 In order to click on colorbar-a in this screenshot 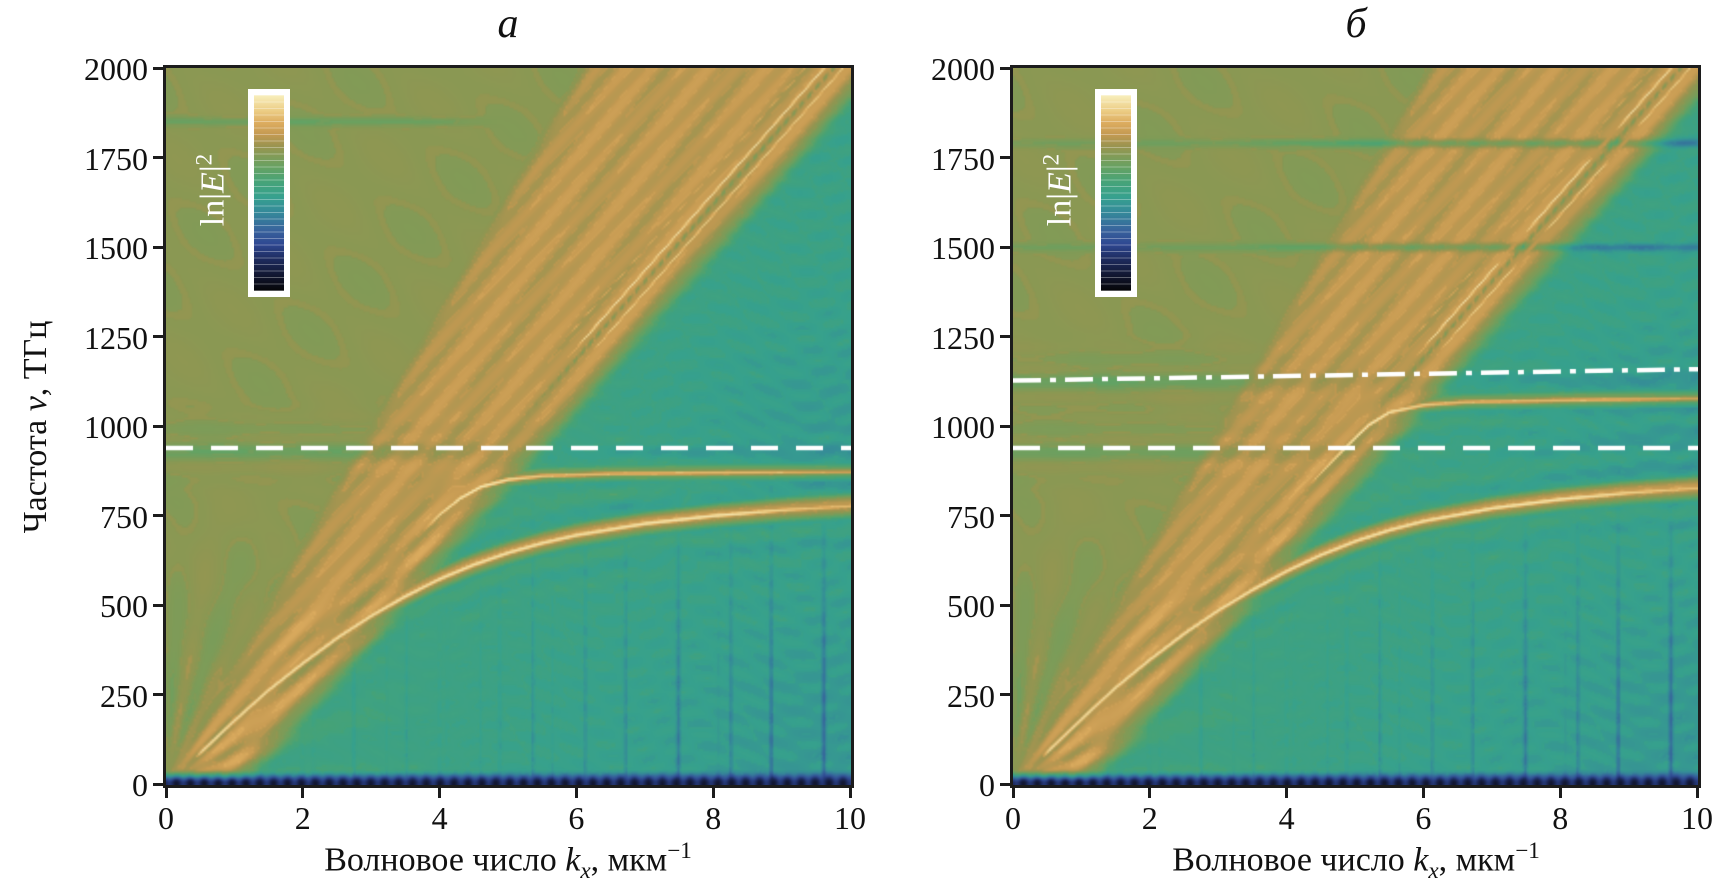, I will do `click(269, 193)`.